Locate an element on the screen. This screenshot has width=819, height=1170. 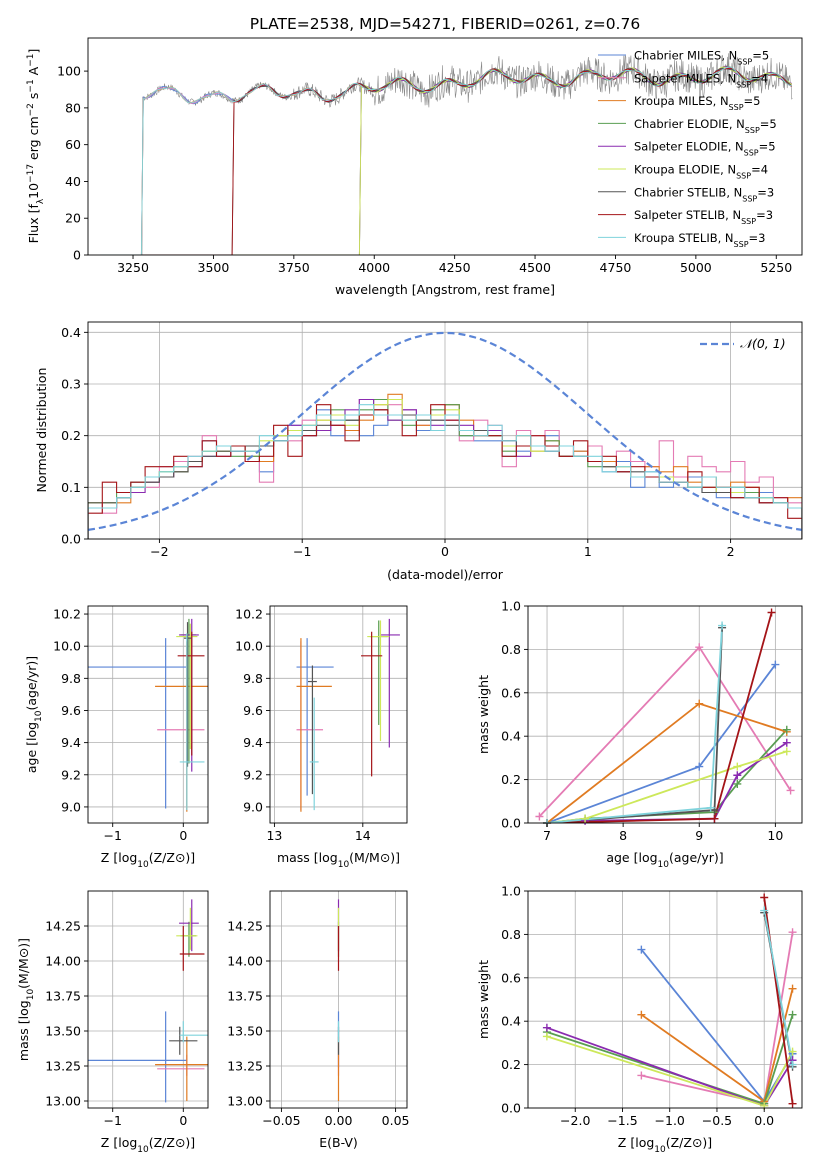
x-tick-label: 3500 is located at coordinates (214, 267).